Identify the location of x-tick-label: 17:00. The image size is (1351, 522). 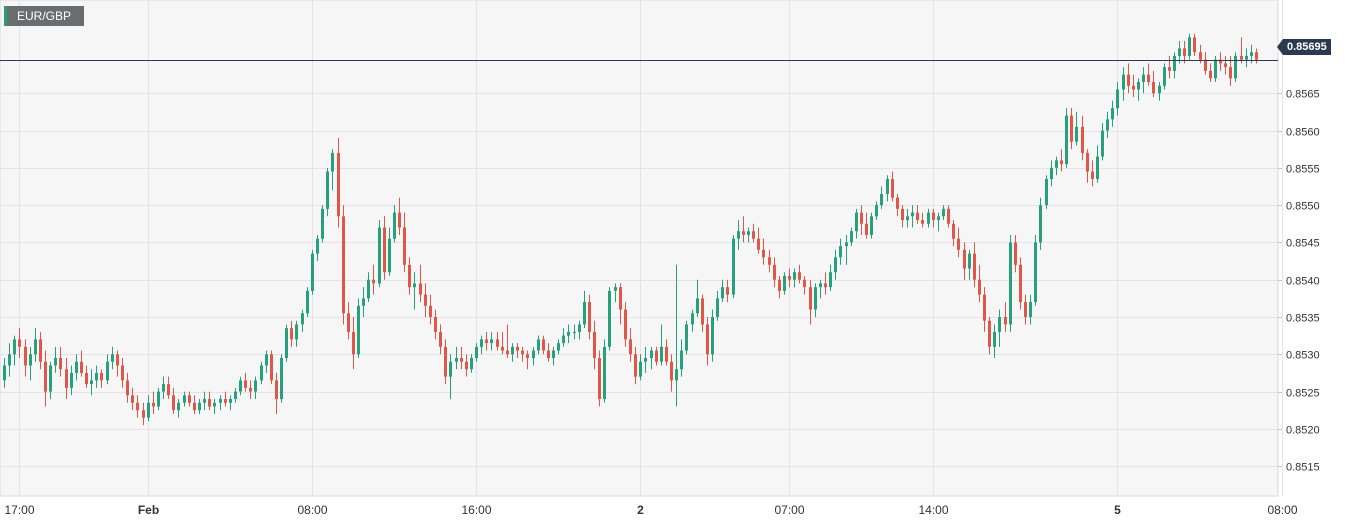
(19, 510).